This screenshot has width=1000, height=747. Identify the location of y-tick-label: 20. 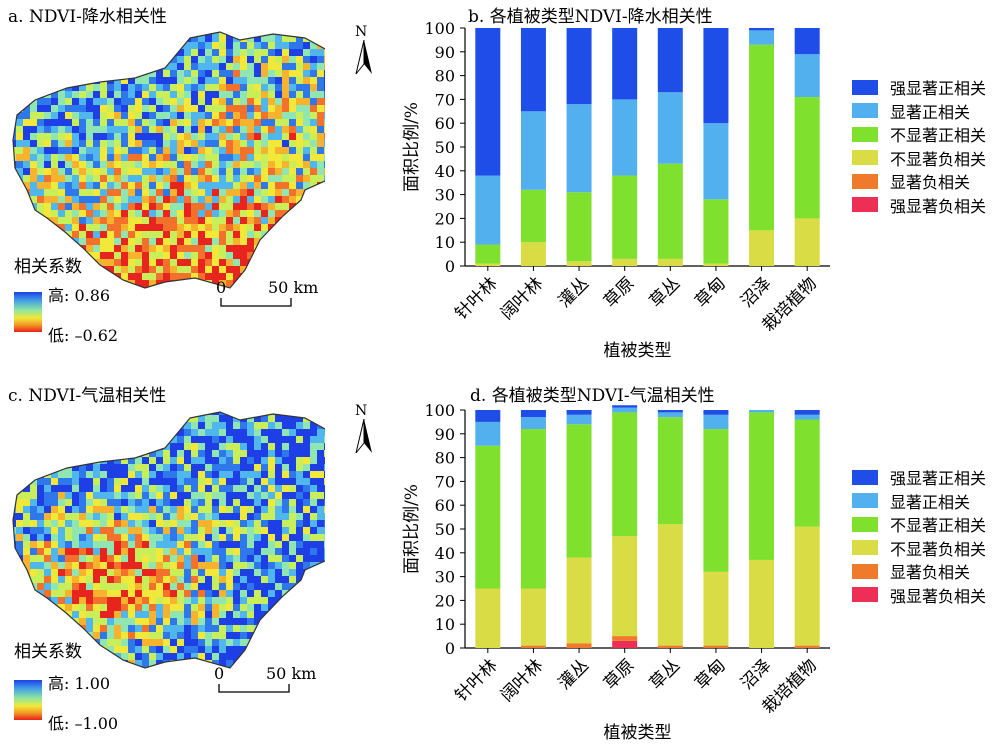
(445, 600).